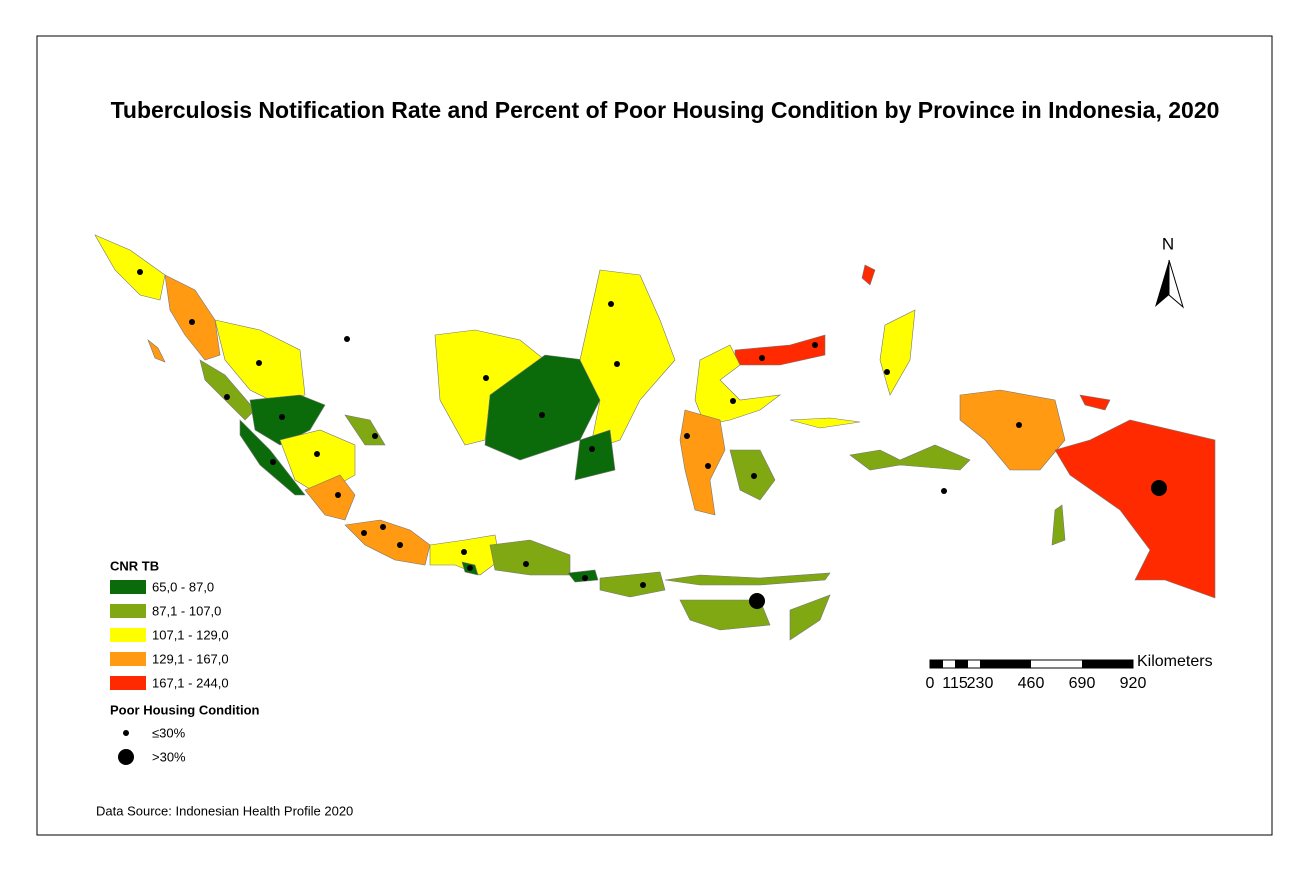  I want to click on scale-tick-label: 0, so click(930, 683).